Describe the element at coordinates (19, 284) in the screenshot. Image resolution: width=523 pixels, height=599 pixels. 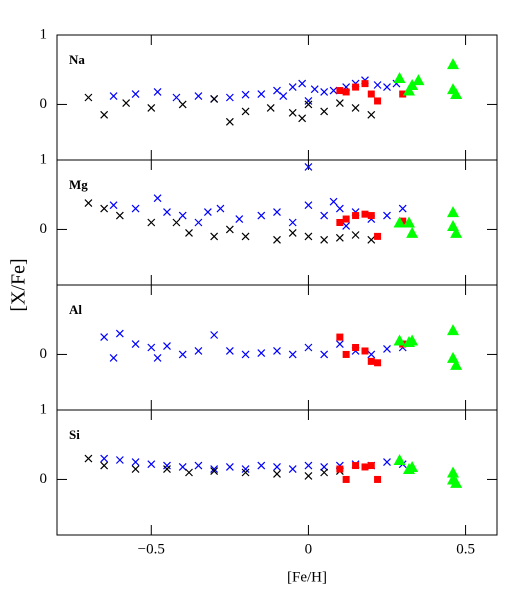
I see `y-axis-label: [X/Fe]` at that location.